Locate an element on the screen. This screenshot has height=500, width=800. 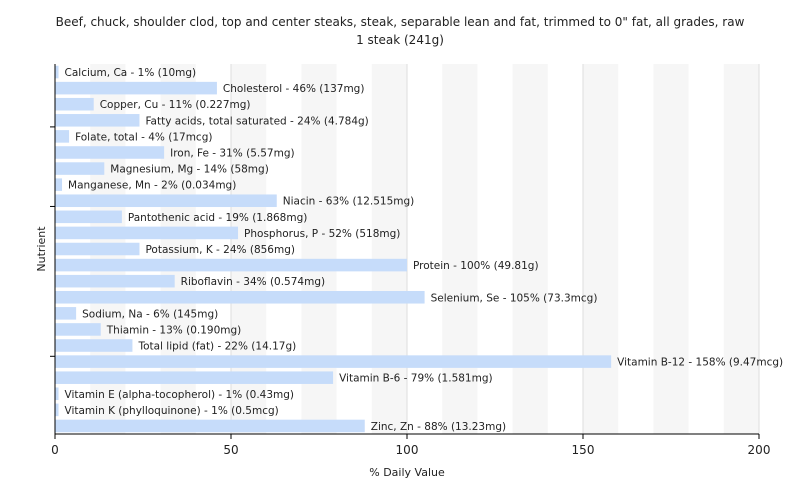
bar-label: Magnesium, Mg - 14% (58mg) is located at coordinates (189, 170).